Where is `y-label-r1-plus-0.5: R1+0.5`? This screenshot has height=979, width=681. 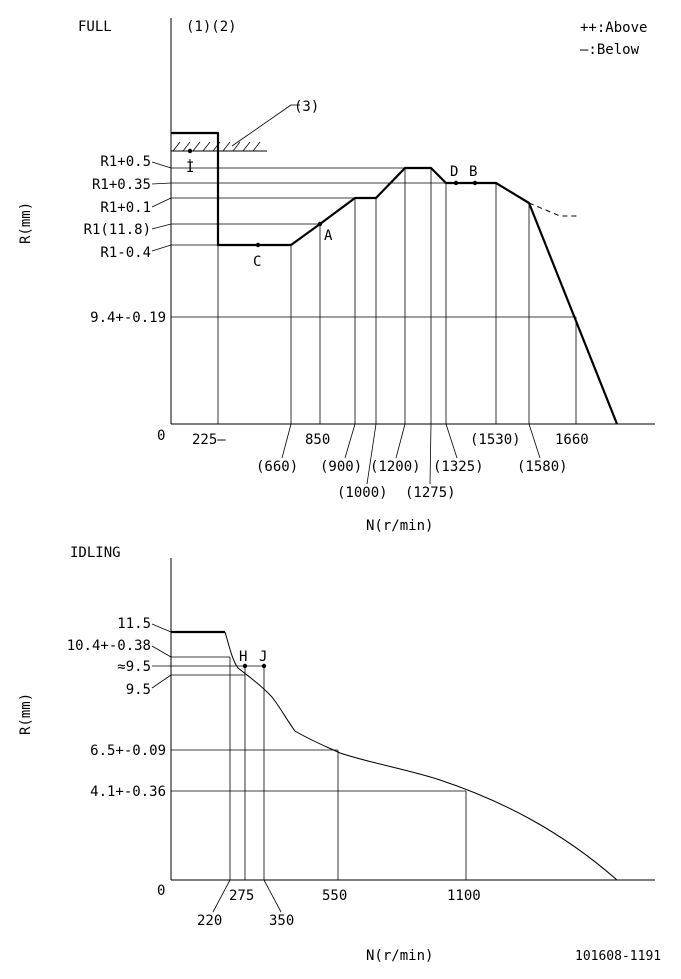 y-label-r1-plus-0.5: R1+0.5 is located at coordinates (125, 162).